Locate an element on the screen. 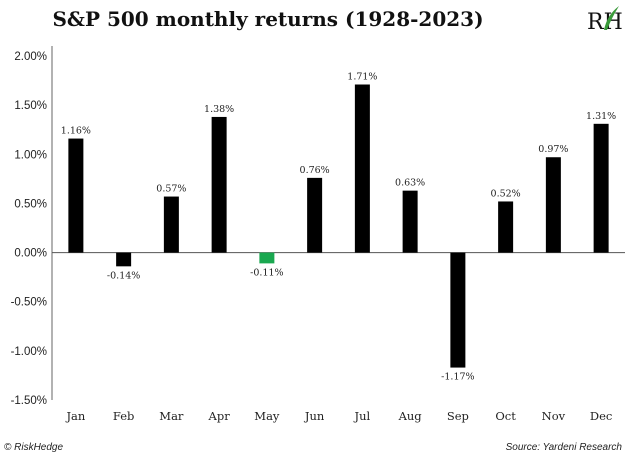  x-tick-label-nov: Nov is located at coordinates (554, 416).